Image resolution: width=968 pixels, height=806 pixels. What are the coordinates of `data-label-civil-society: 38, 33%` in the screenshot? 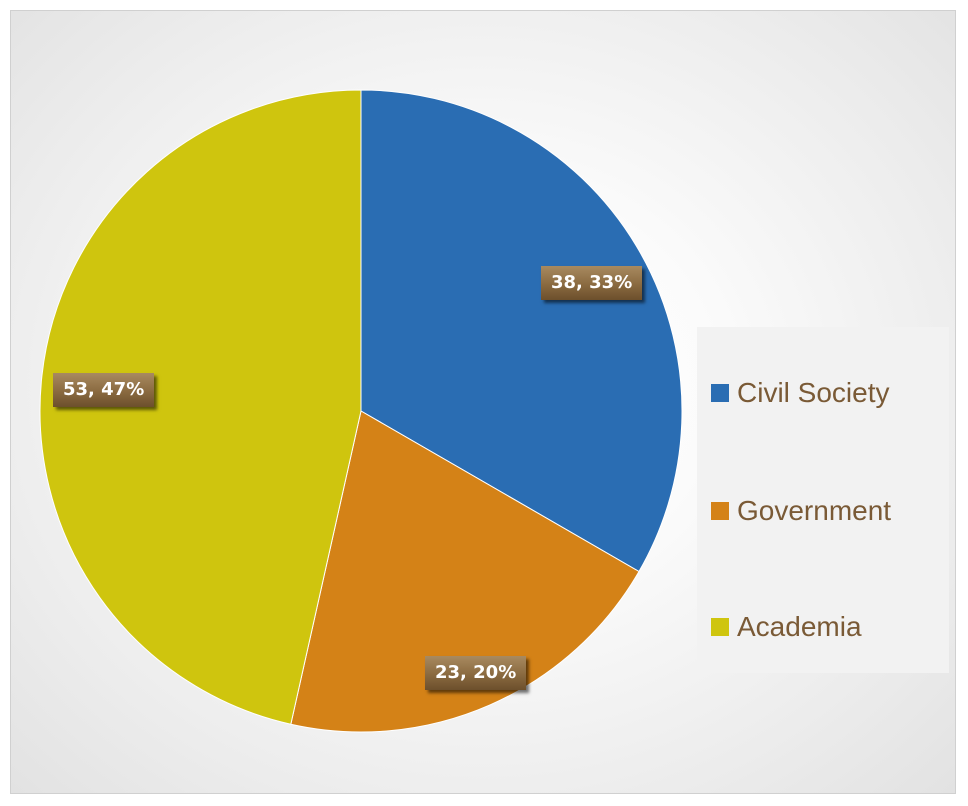 It's located at (592, 283).